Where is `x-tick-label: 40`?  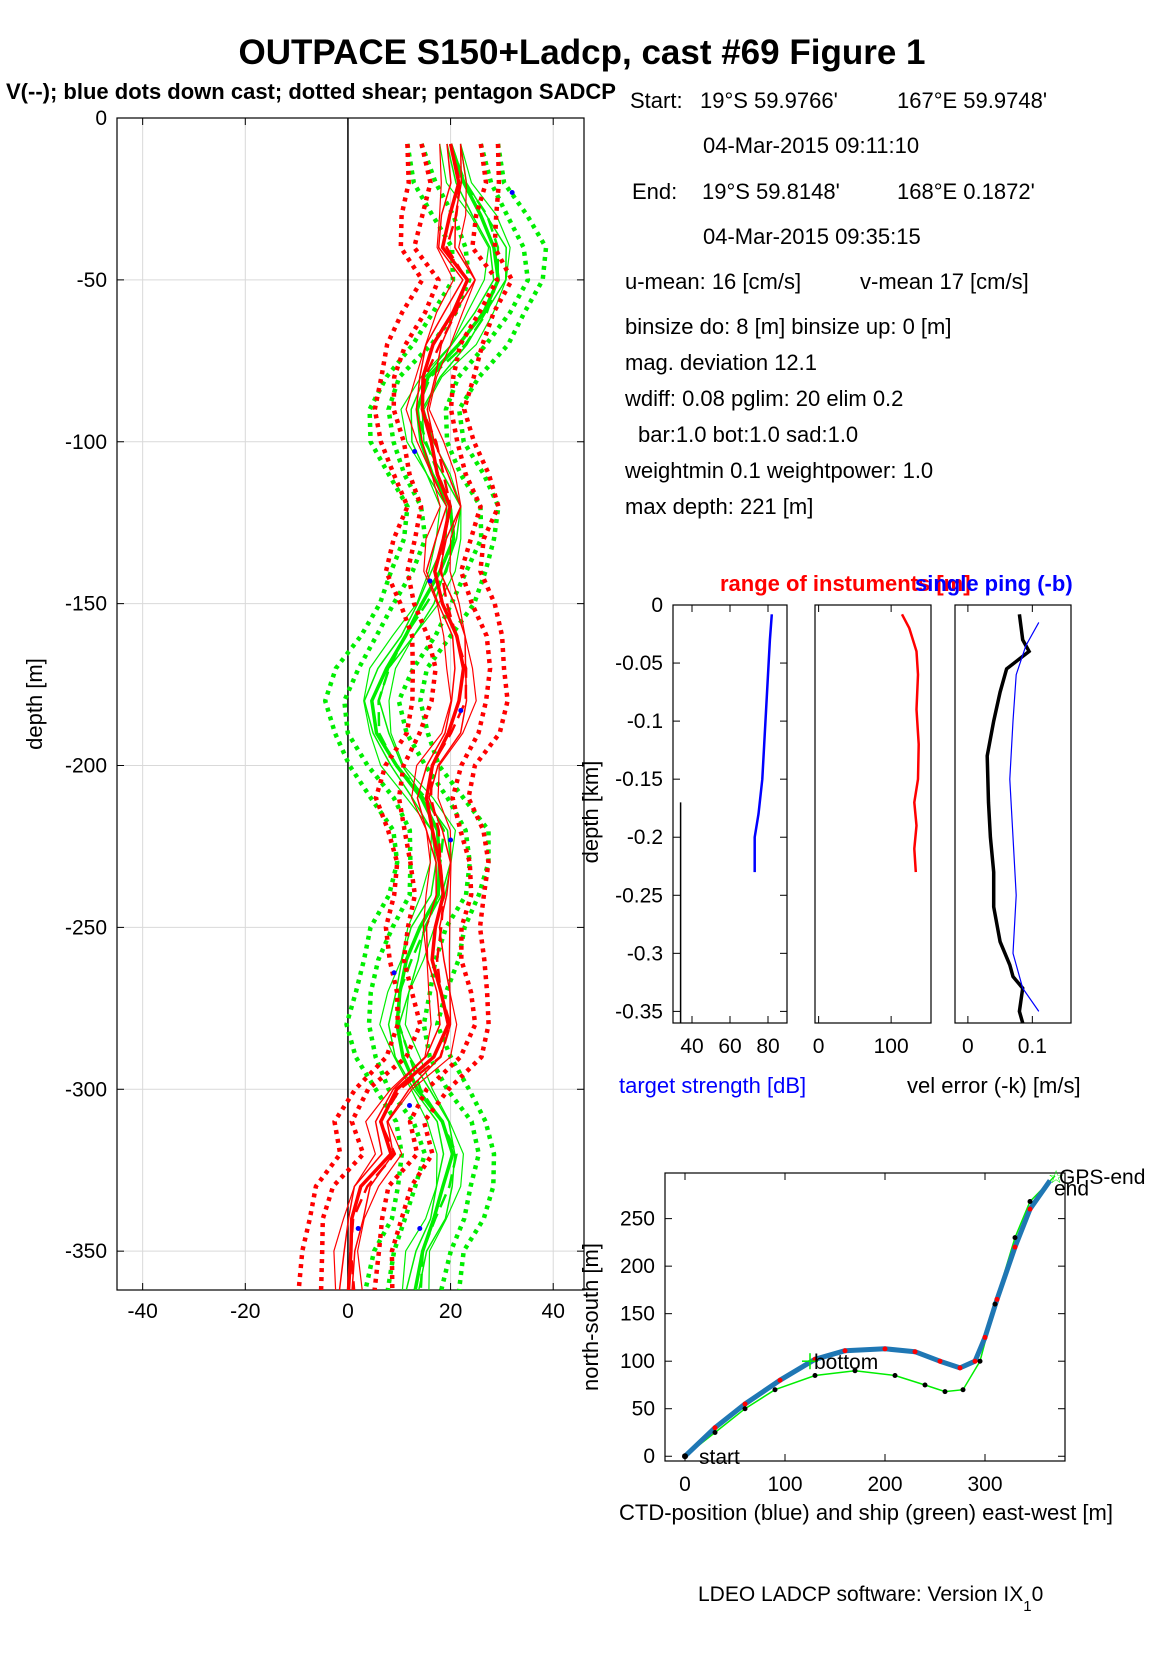
x-tick-label: 40 is located at coordinates (691, 1046).